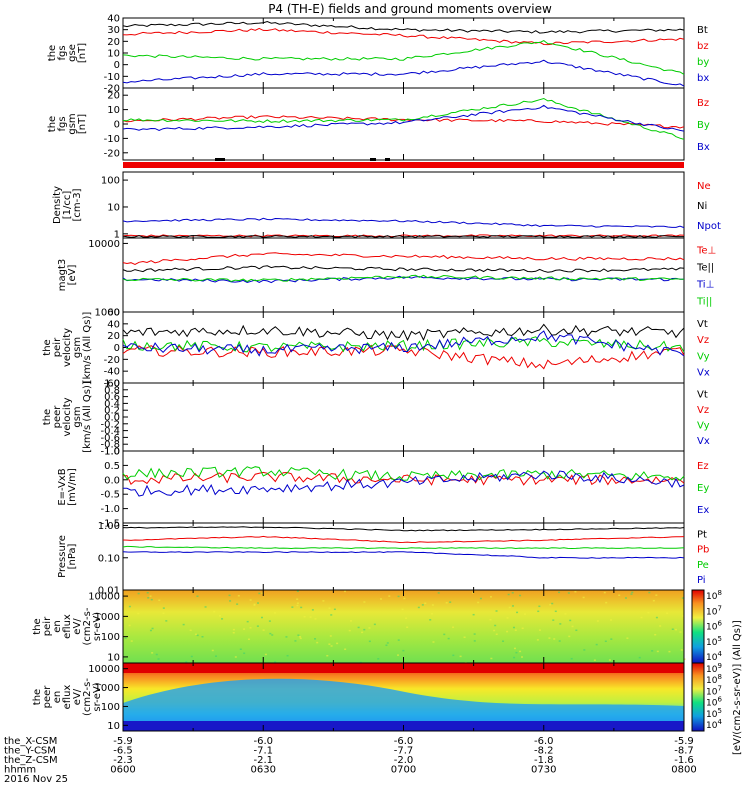 The width and height of the screenshot is (750, 800). Describe the element at coordinates (544, 741) in the screenshot. I see `footer-cell: -6.0` at that location.